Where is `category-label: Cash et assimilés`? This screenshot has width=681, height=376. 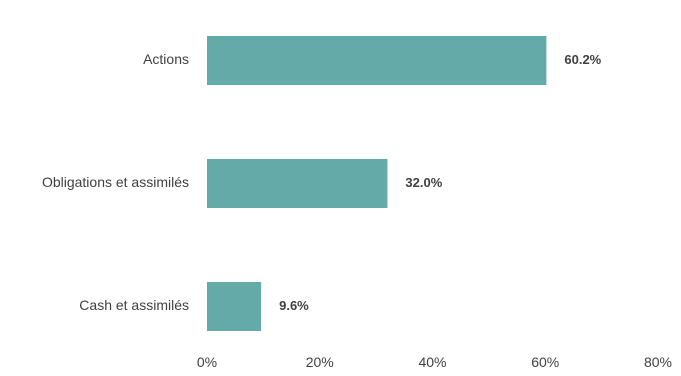
category-label: Cash et assimilés is located at coordinates (134, 305).